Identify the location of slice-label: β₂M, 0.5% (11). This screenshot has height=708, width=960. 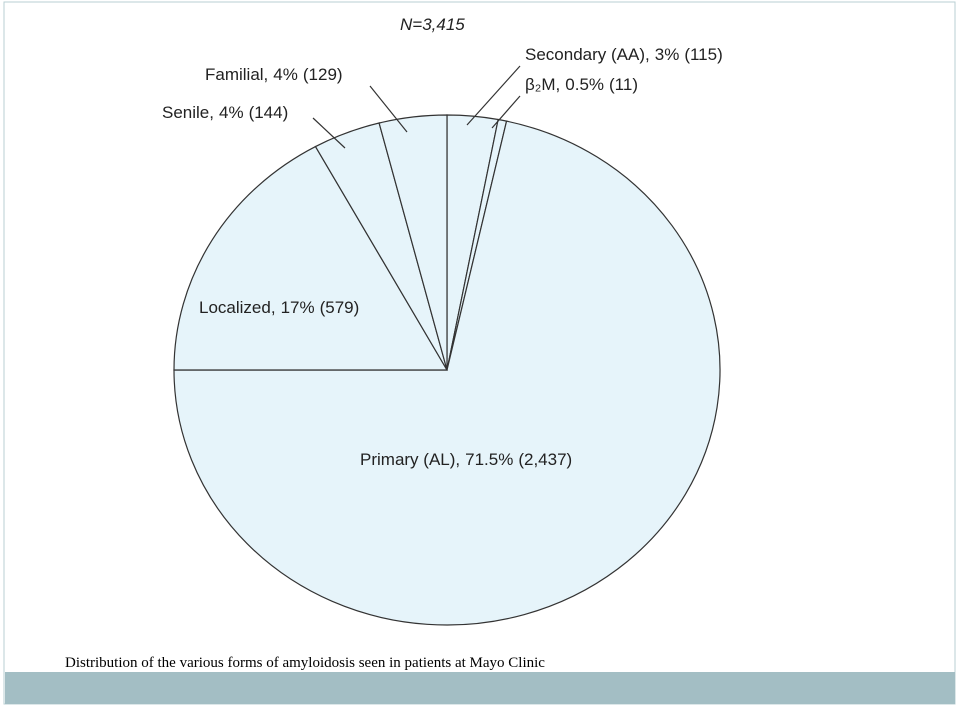
(581, 84).